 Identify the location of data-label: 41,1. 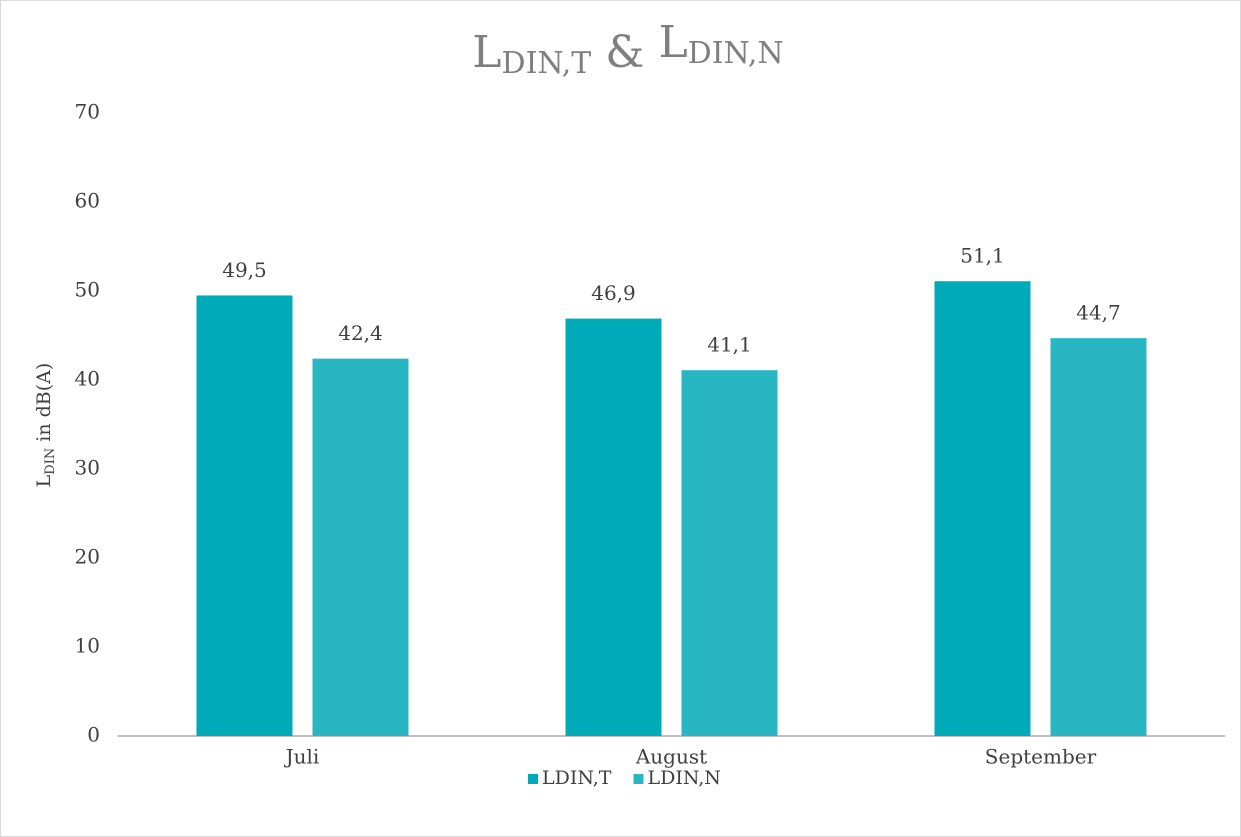
(729, 345).